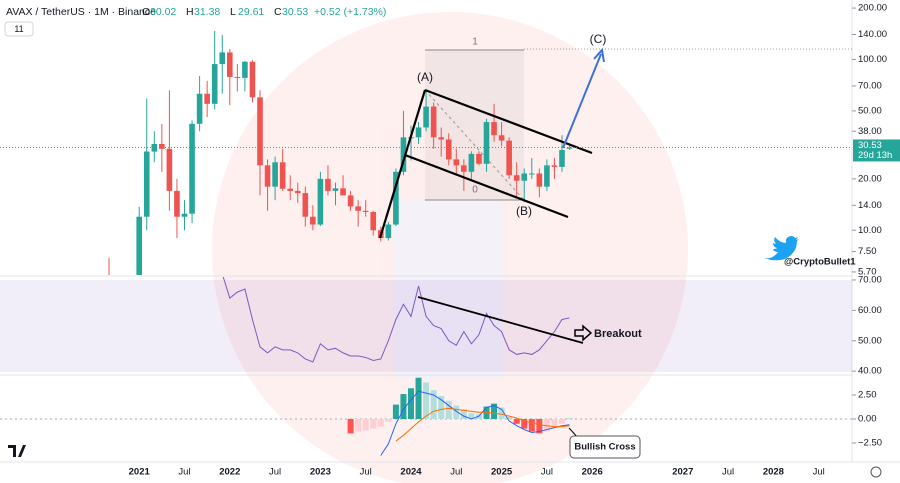  Describe the element at coordinates (870, 145) in the screenshot. I see `last-price-label: 30.53` at that location.